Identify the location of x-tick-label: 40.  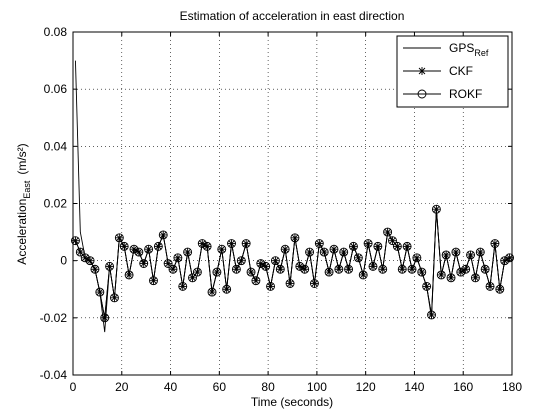
(171, 387).